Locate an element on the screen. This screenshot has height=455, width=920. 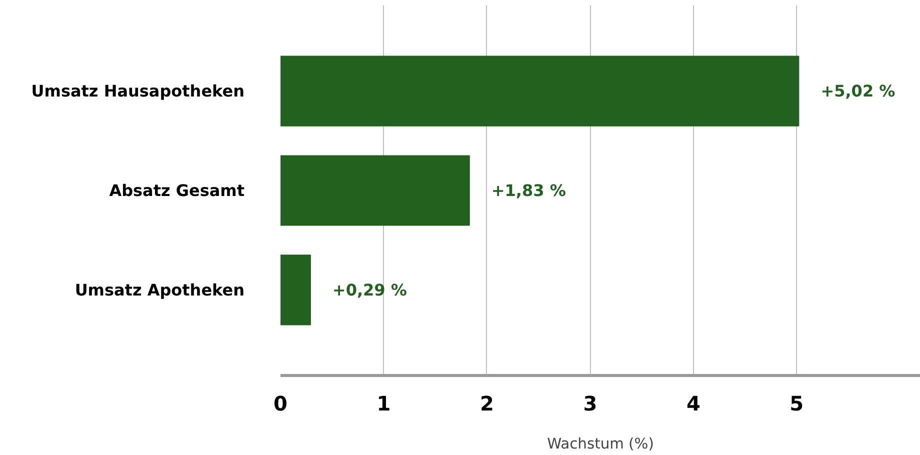
x-tick-label: 1 is located at coordinates (383, 404).